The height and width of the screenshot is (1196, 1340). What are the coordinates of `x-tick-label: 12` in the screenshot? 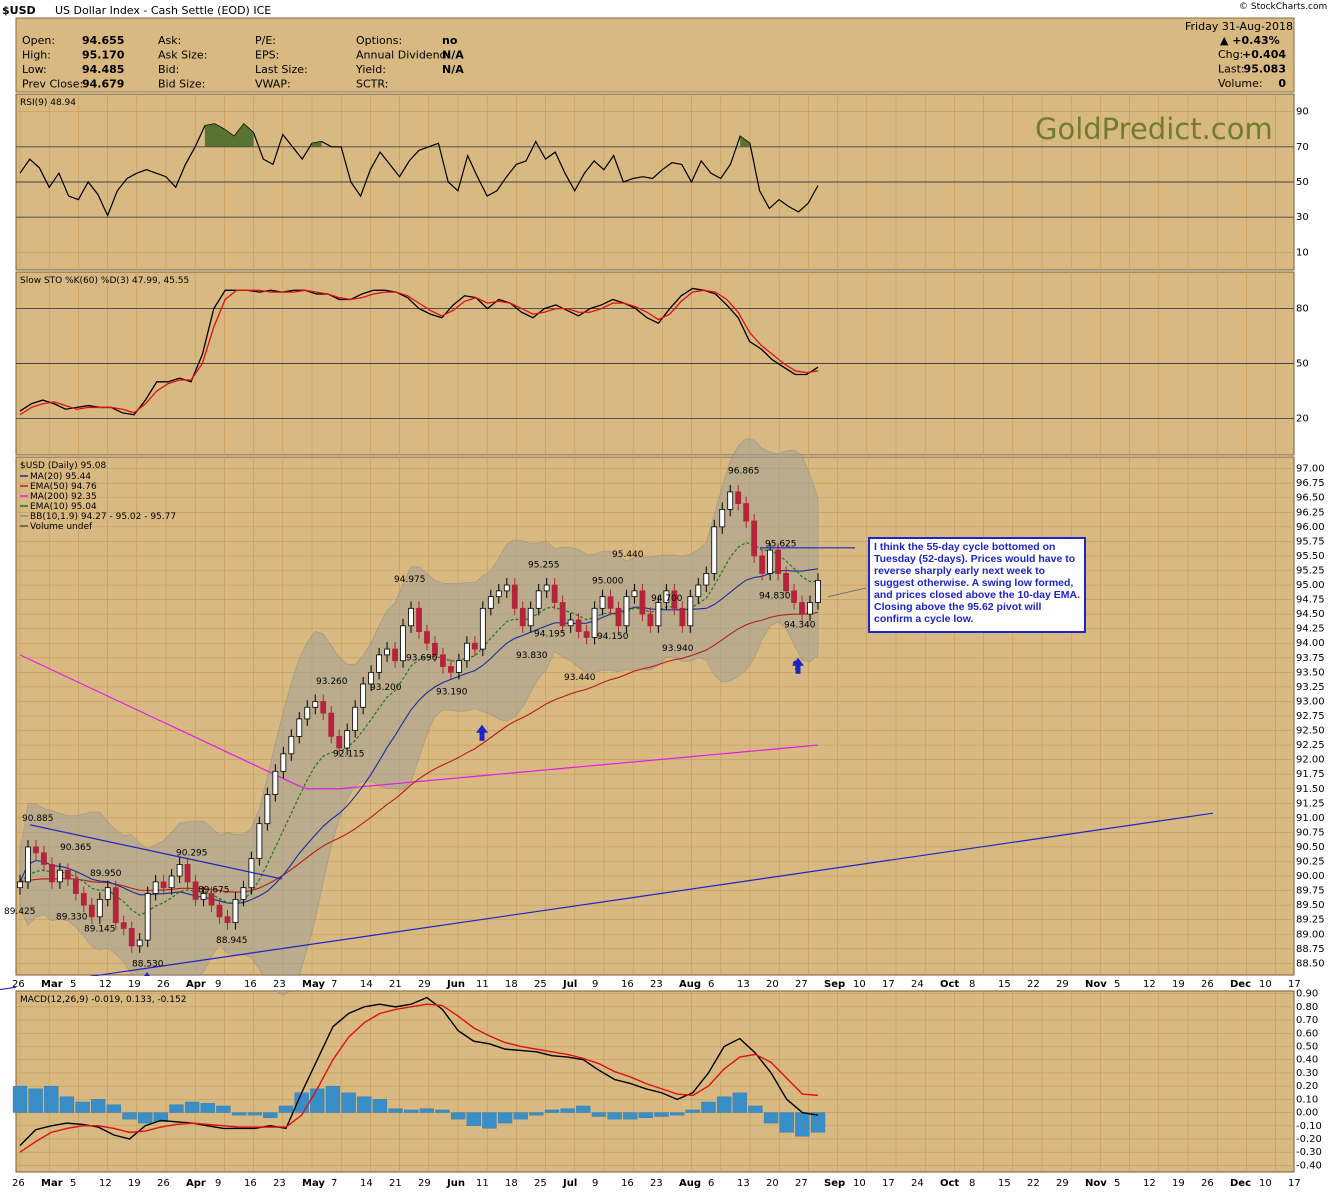 It's located at (105, 984).